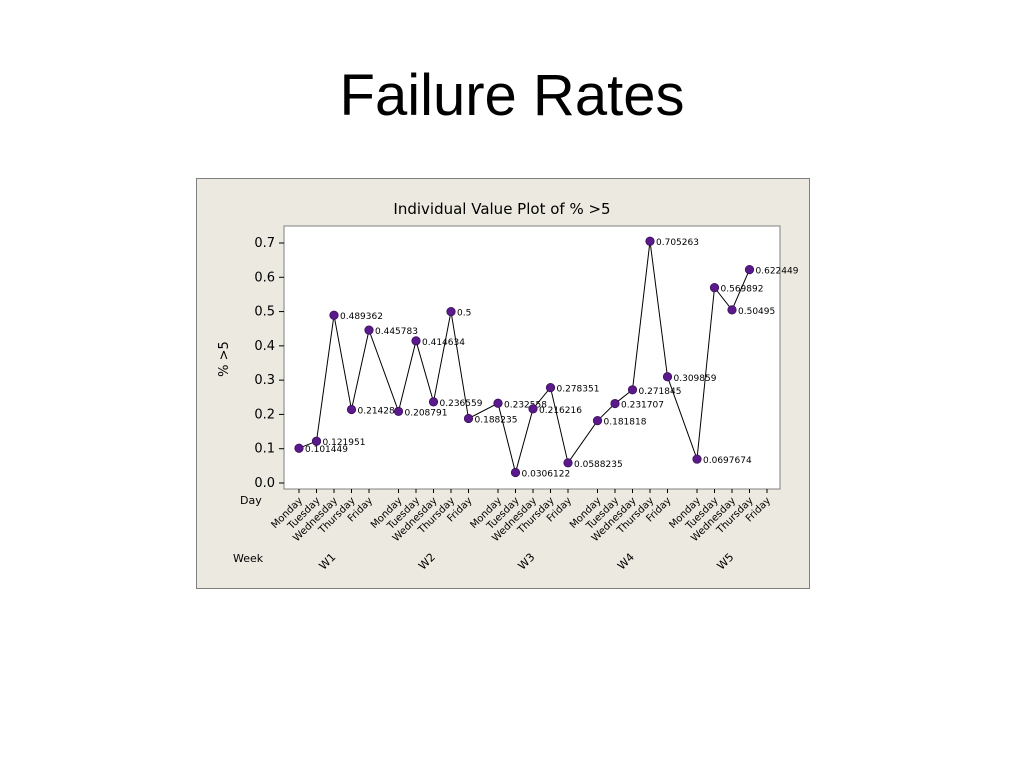  What do you see at coordinates (264, 414) in the screenshot?
I see `y-tick-label: 0.2` at bounding box center [264, 414].